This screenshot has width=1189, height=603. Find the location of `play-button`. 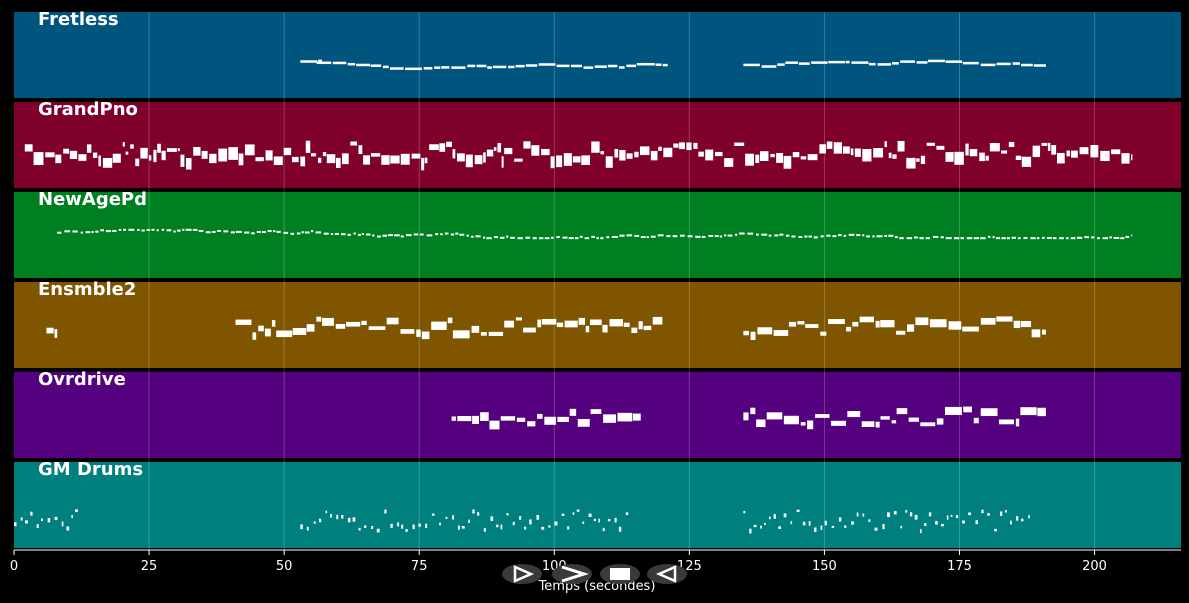

play-button is located at coordinates (522, 574).